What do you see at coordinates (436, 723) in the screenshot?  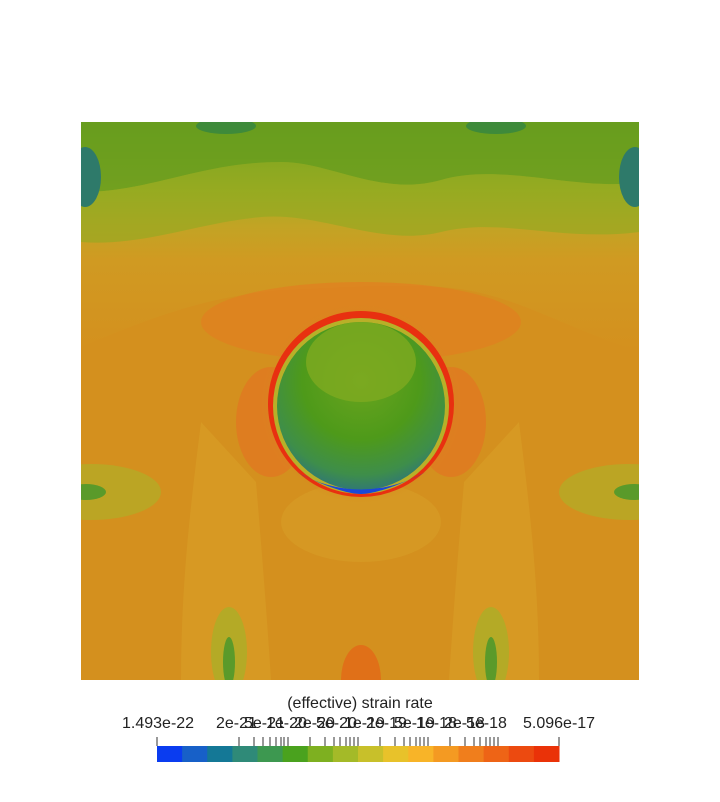 I see `colorbar-tick-label: 1e-18` at bounding box center [436, 723].